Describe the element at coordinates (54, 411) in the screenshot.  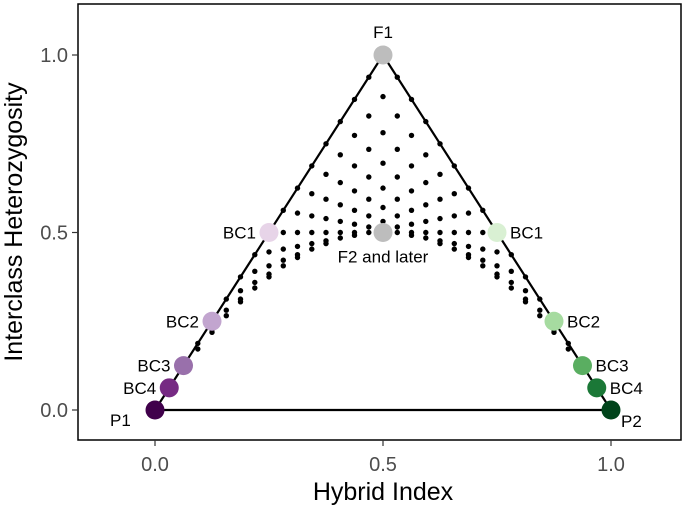
I see `y-tick-label: 0.0` at that location.